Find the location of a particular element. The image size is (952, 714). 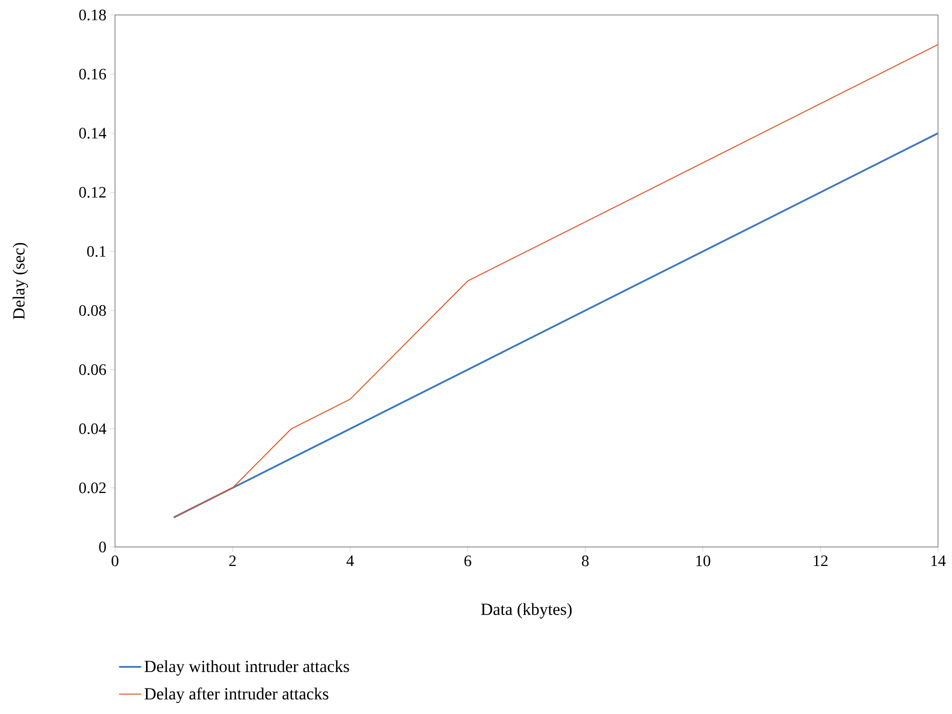

y-axis-title: Delay (sec) is located at coordinates (20, 281).